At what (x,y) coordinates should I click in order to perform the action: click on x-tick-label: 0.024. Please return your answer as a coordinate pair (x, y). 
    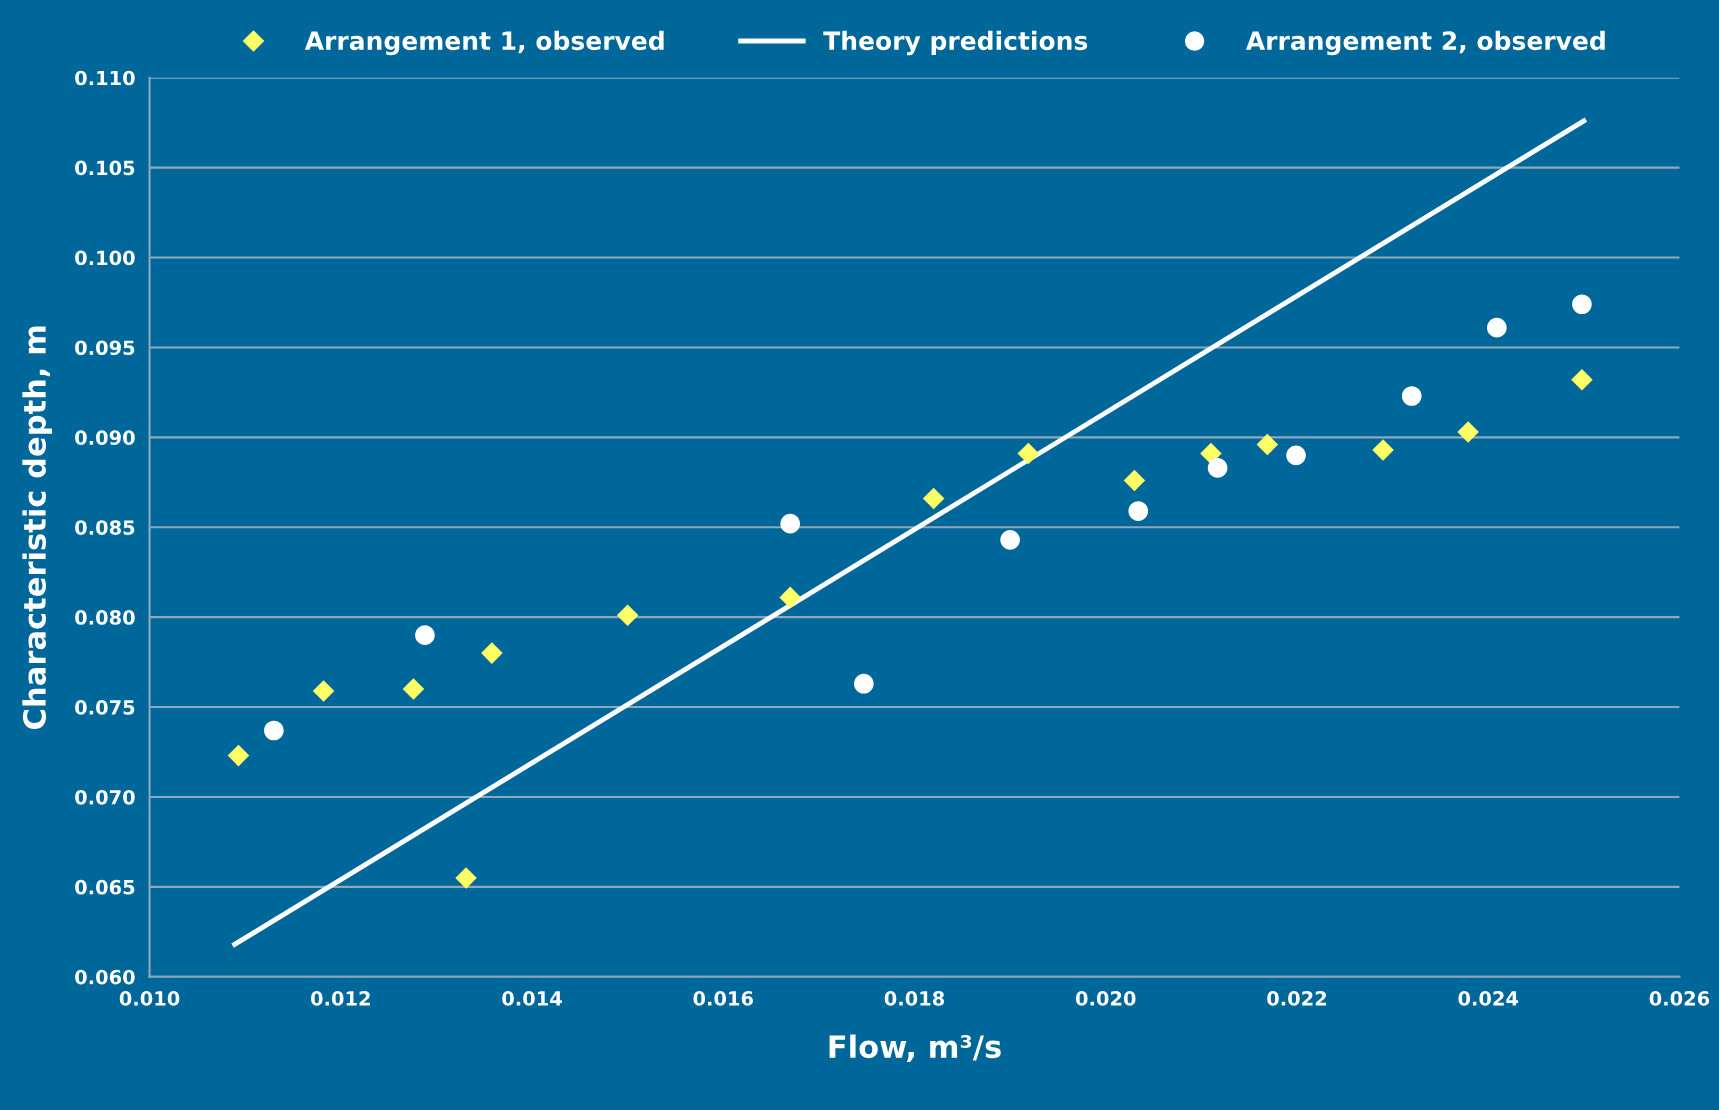
    Looking at the image, I should click on (1488, 998).